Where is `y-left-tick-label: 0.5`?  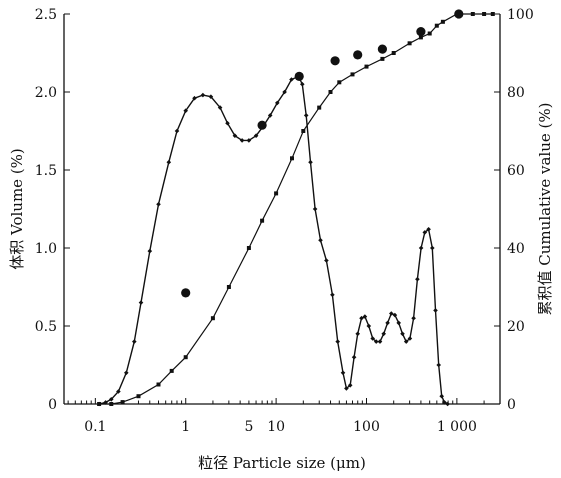 y-left-tick-label: 0.5 is located at coordinates (46, 327).